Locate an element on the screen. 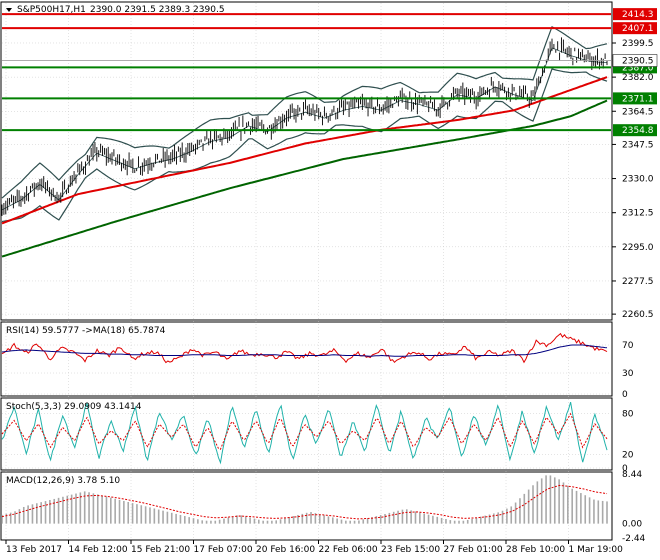 The width and height of the screenshot is (660, 560). price-tick-label: 2277.5 is located at coordinates (638, 282).